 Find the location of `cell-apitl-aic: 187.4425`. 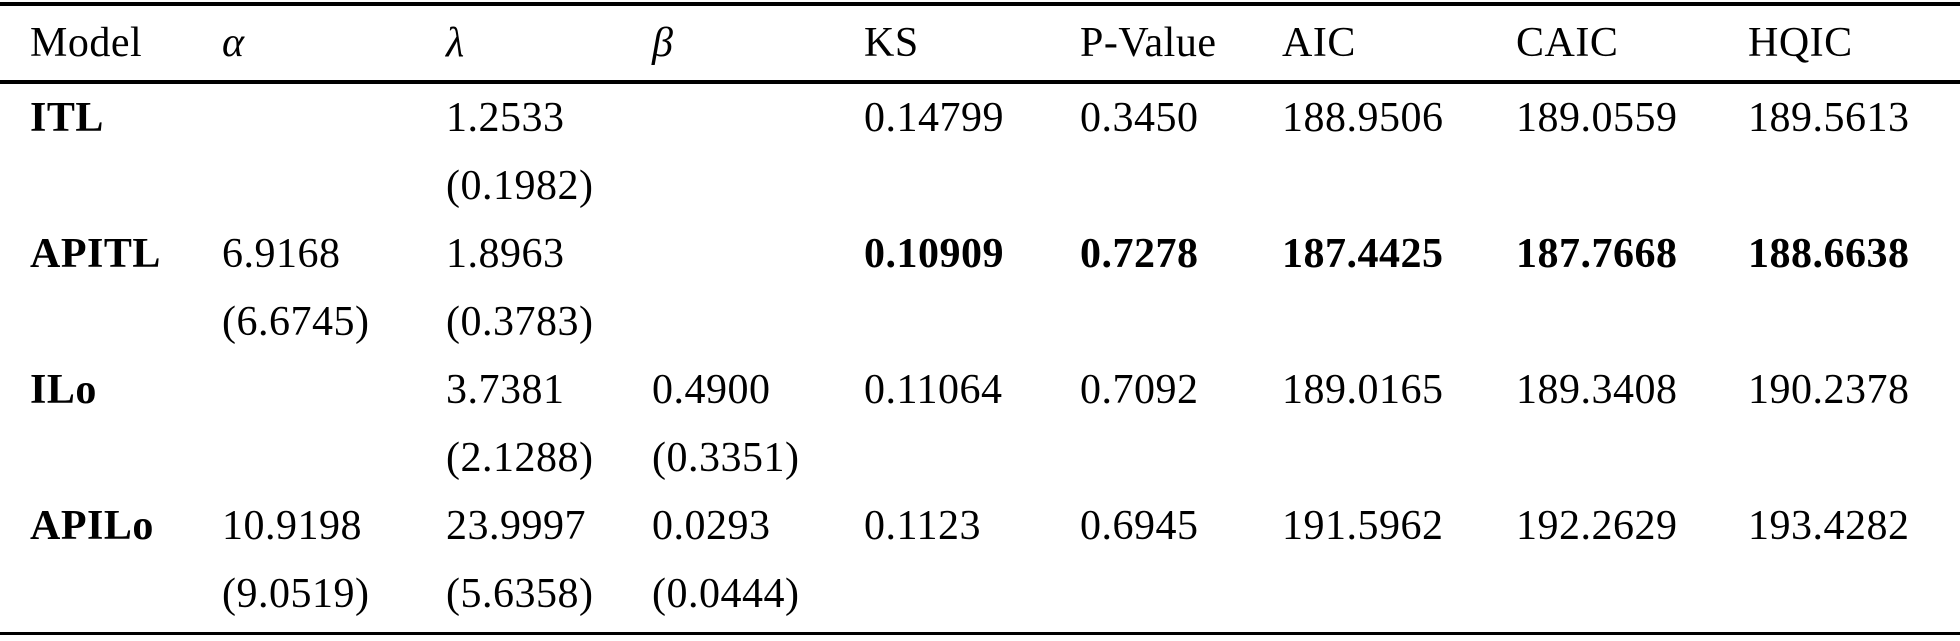

cell-apitl-aic: 187.4425 is located at coordinates (1363, 254).